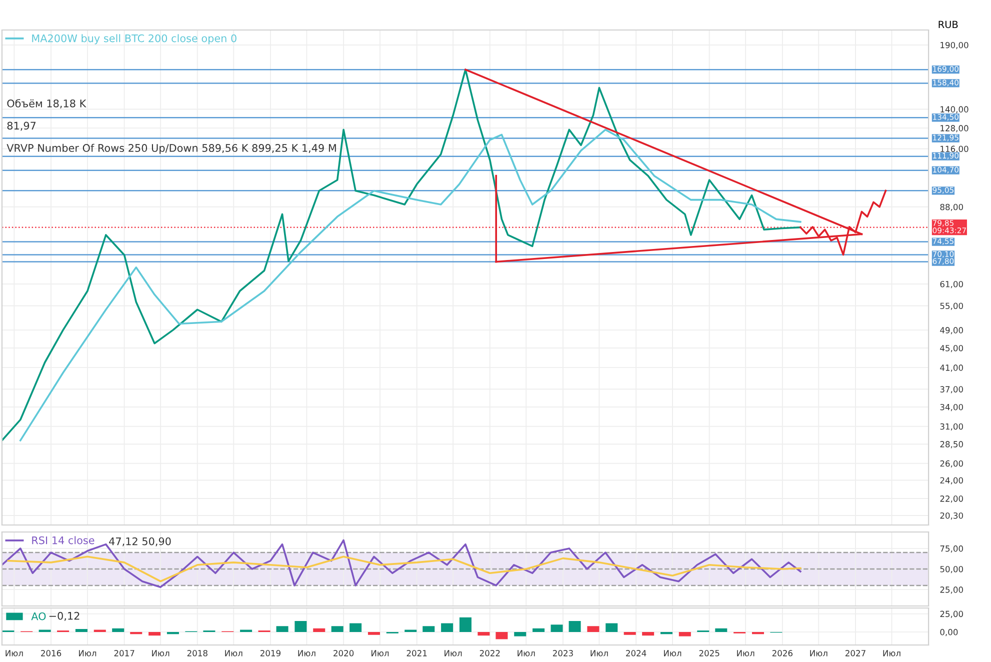 The height and width of the screenshot is (662, 991). What do you see at coordinates (954, 128) in the screenshot?
I see `y-tick-label: 128,00` at bounding box center [954, 128].